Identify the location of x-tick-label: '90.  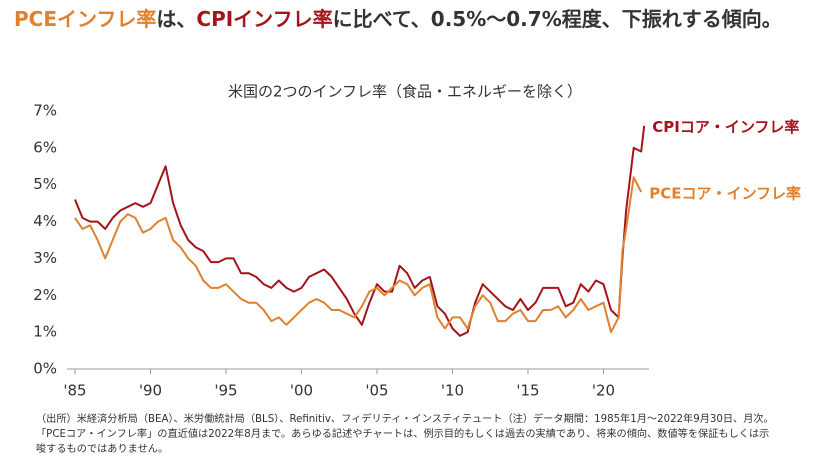
(150, 391).